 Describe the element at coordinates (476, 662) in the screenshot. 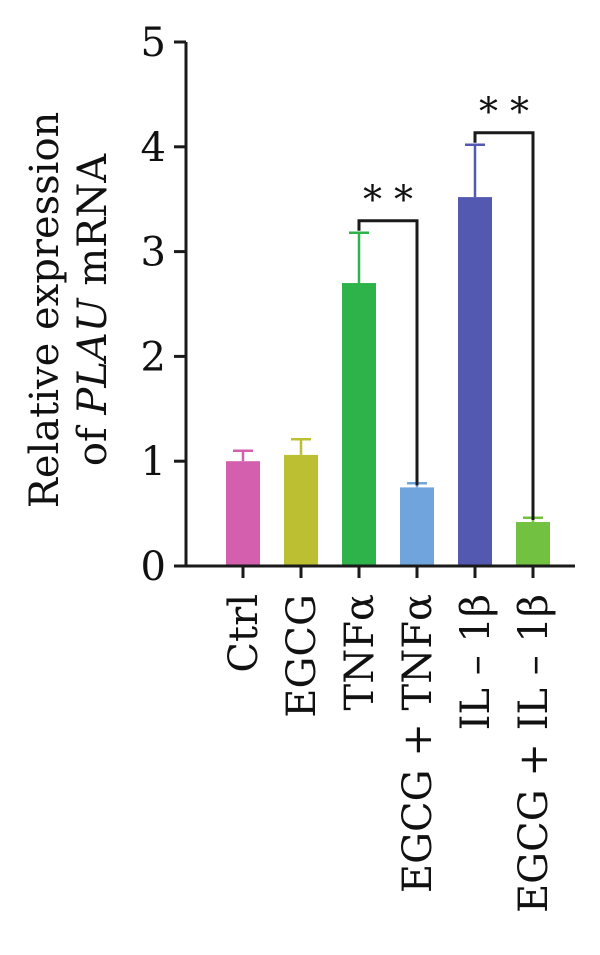

I see `x-tick-label: IL – 1β` at that location.